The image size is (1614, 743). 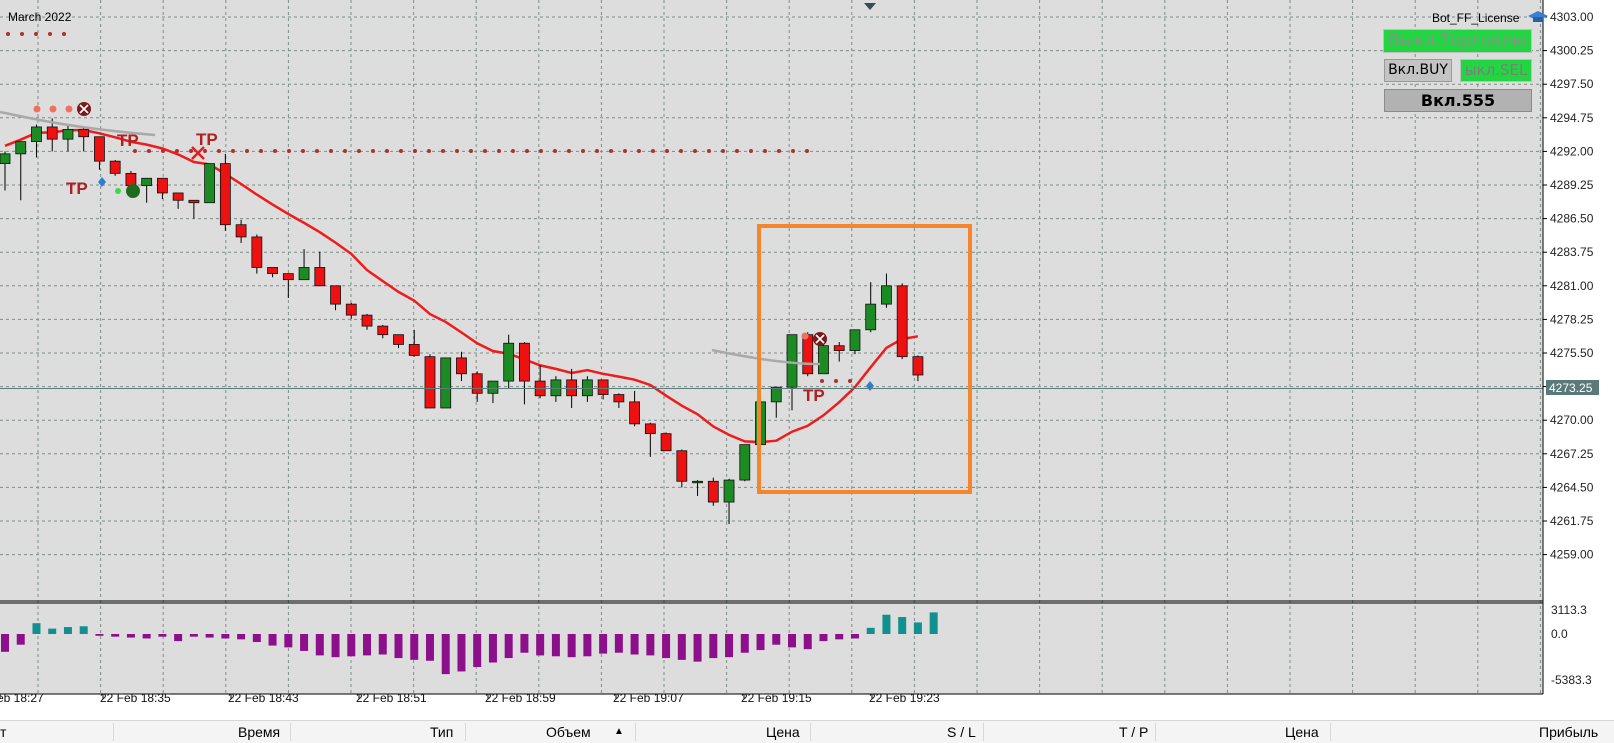 What do you see at coordinates (1418, 70) in the screenshot?
I see `enable-buy-button: Вкл.BUY` at bounding box center [1418, 70].